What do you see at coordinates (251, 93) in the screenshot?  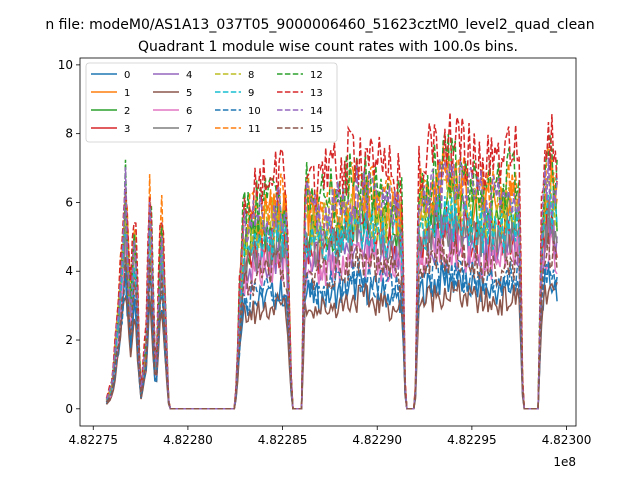 I see `legend-label-9: 9` at bounding box center [251, 93].